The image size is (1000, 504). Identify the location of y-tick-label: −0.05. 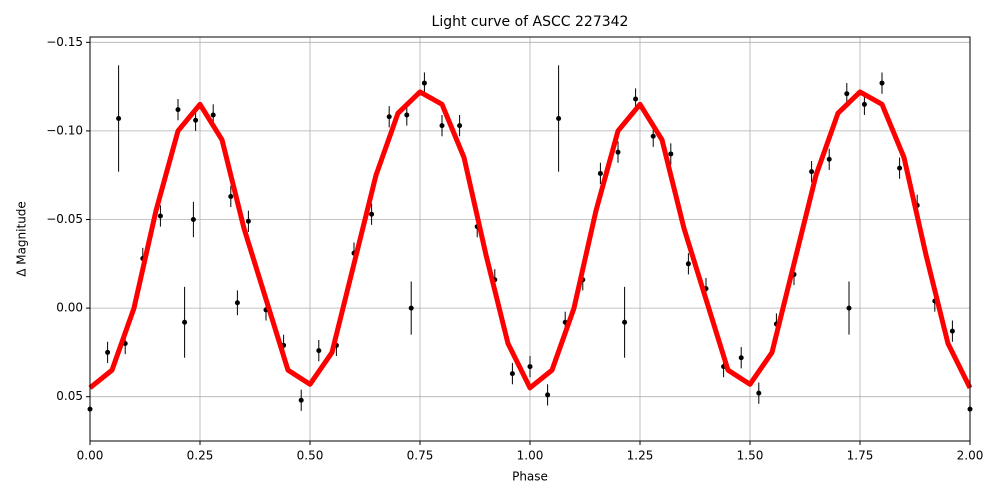
(64, 219).